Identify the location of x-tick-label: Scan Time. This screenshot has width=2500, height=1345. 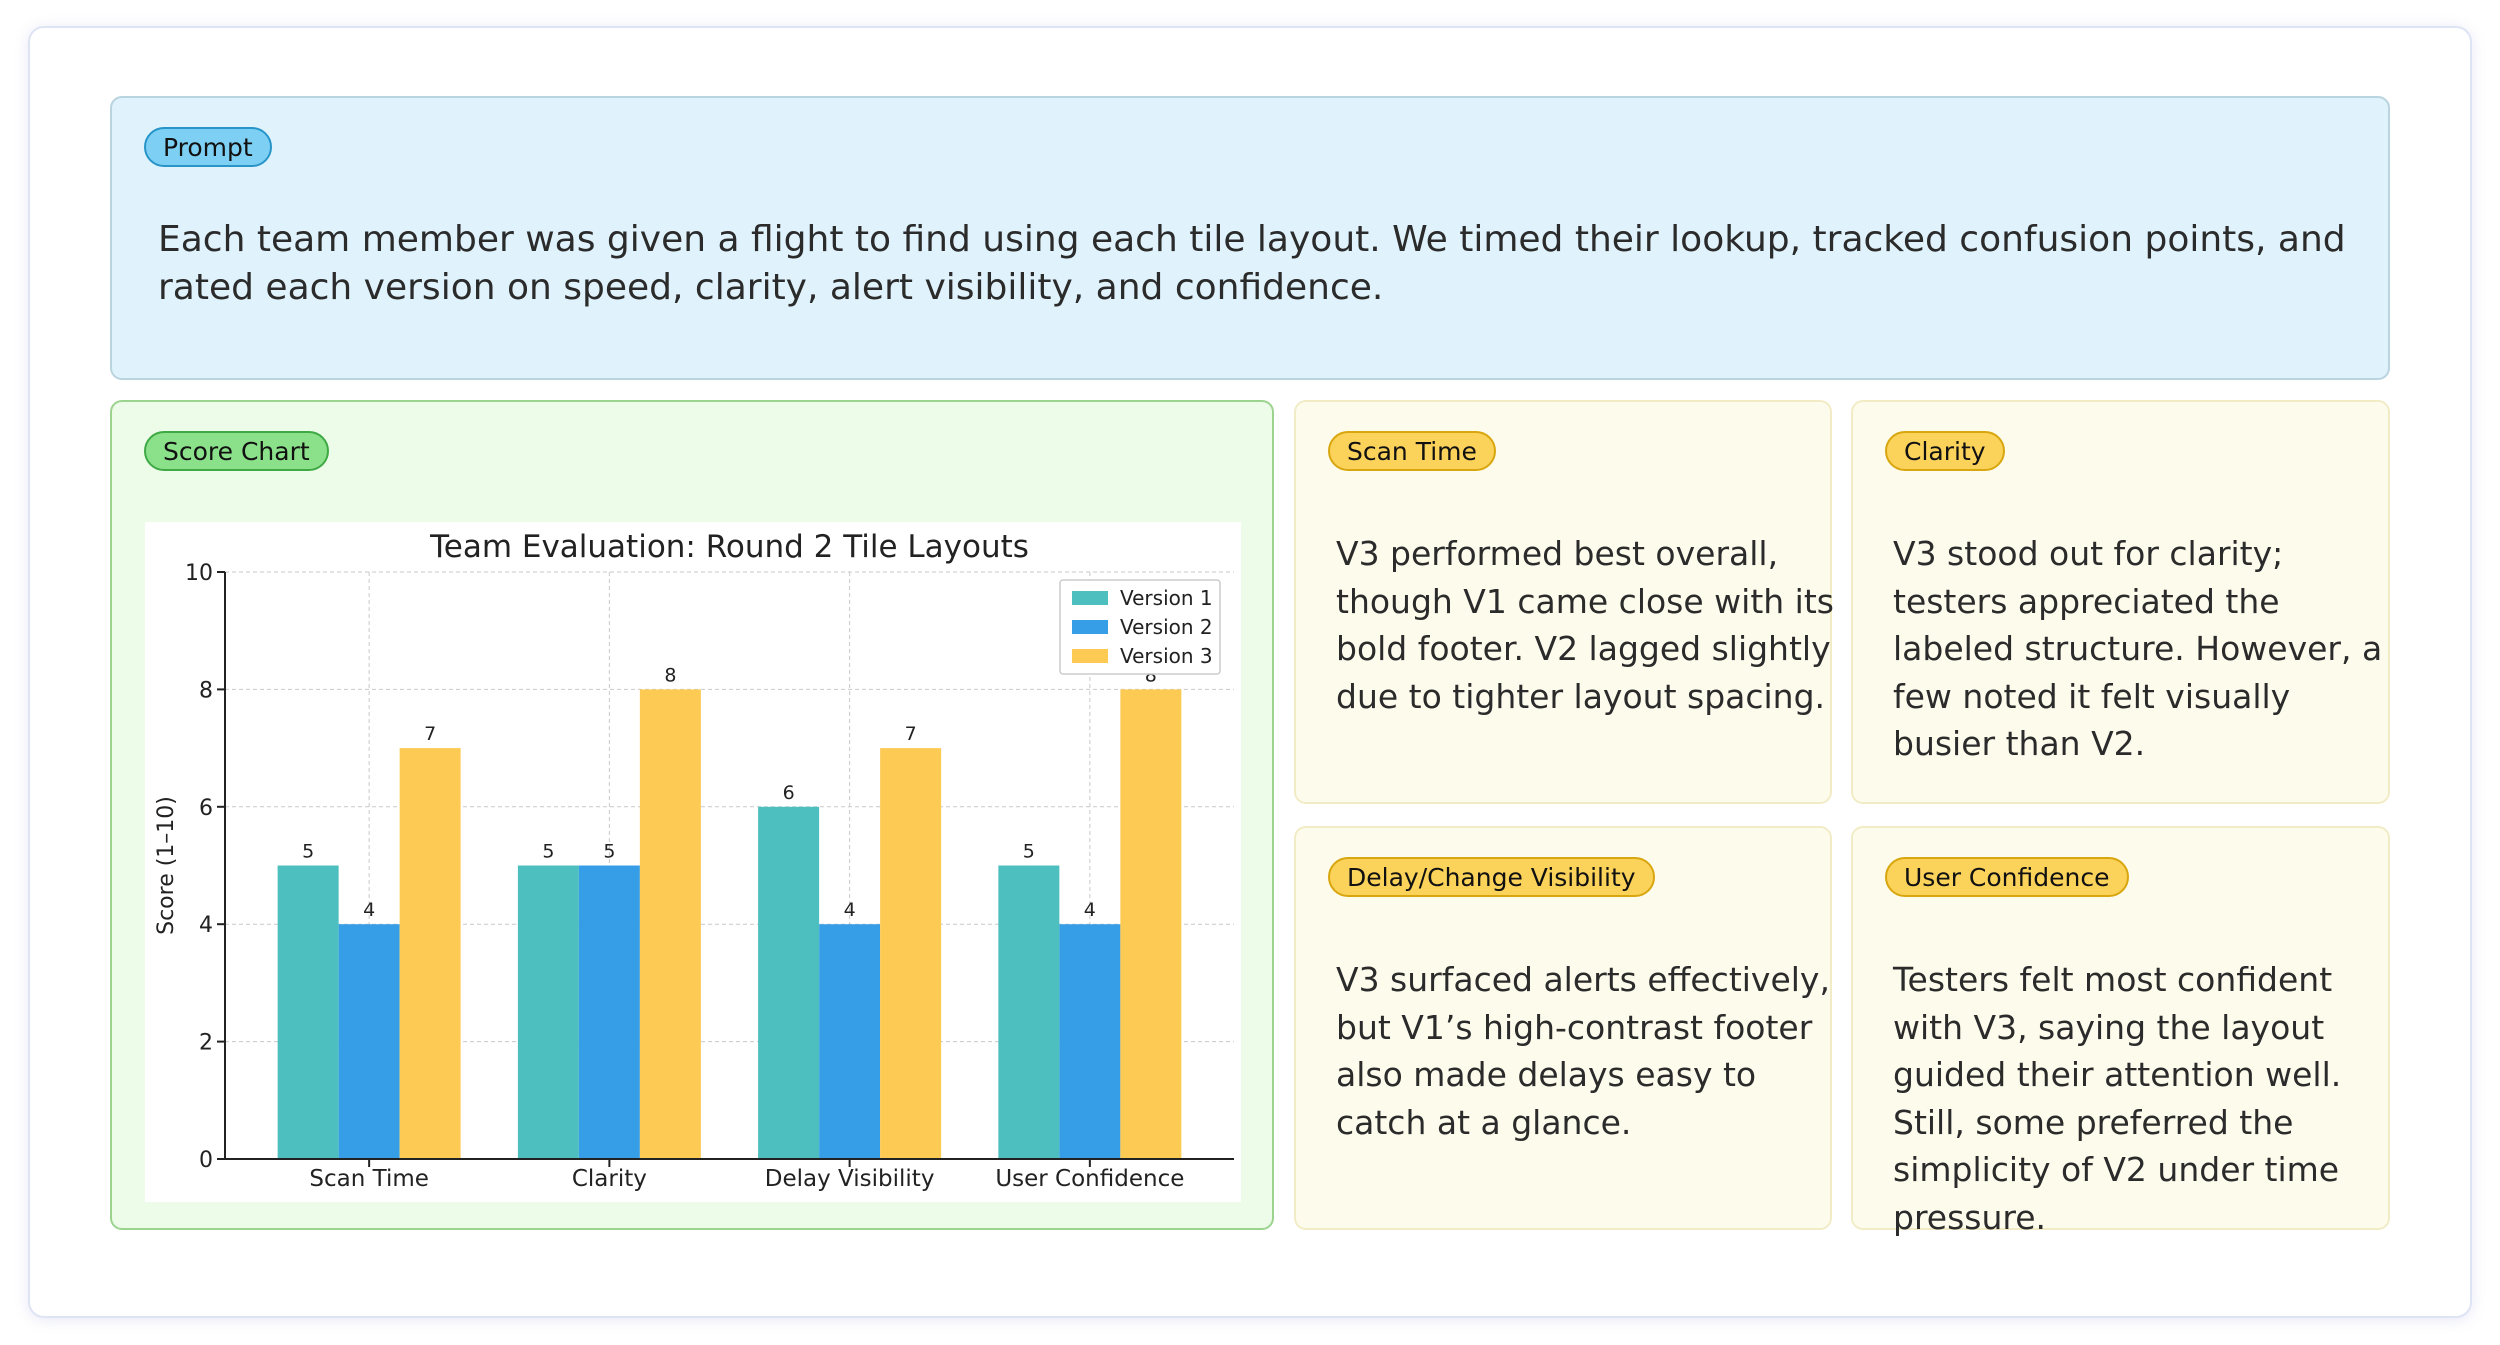
(369, 1179).